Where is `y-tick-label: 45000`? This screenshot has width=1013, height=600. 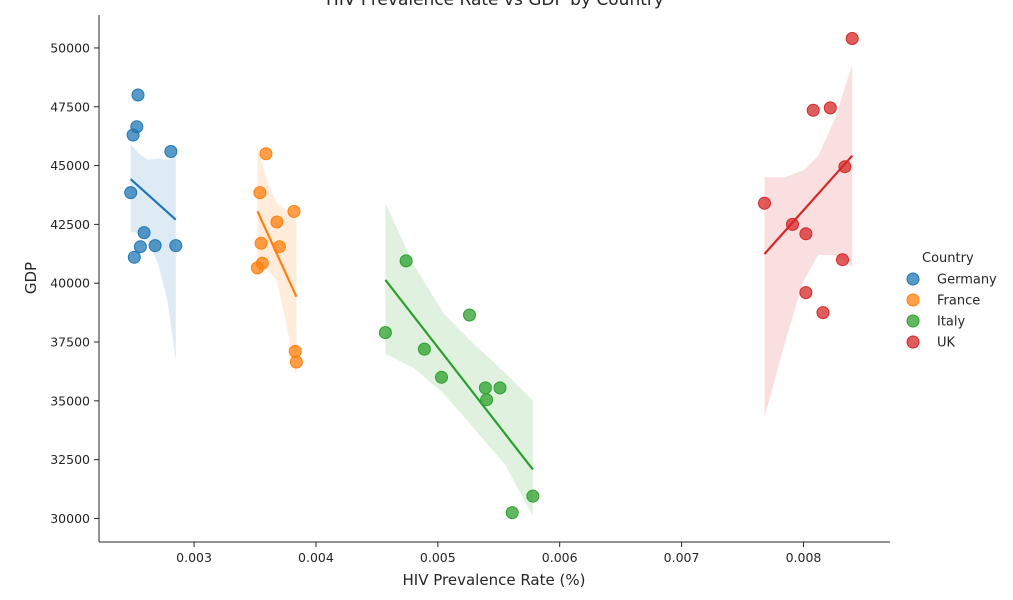 y-tick-label: 45000 is located at coordinates (70, 165).